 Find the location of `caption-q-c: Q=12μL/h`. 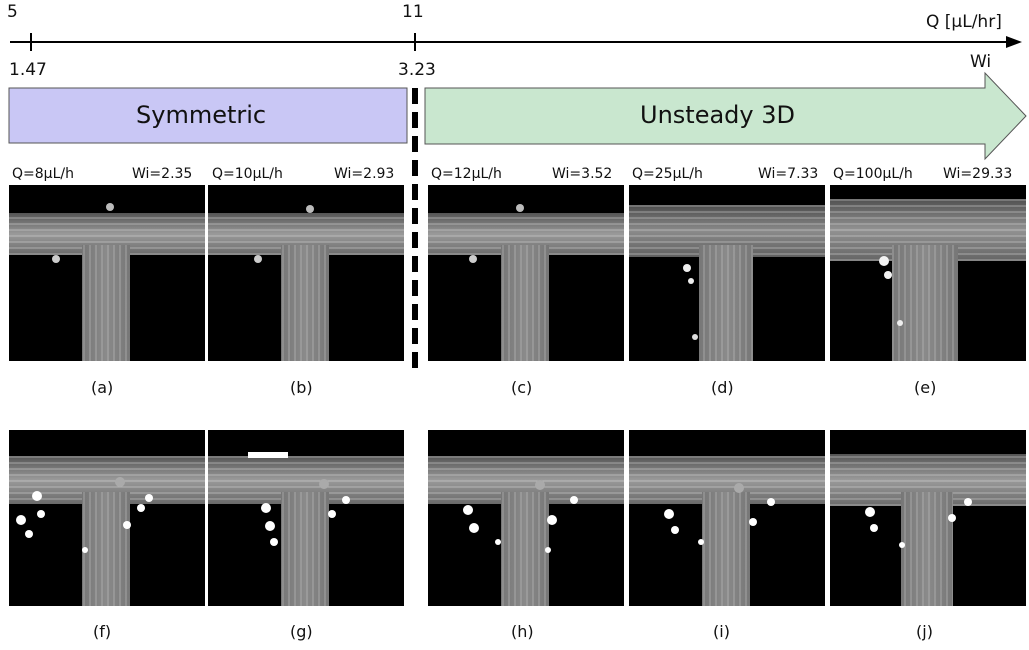

caption-q-c: Q=12μL/h is located at coordinates (466, 174).